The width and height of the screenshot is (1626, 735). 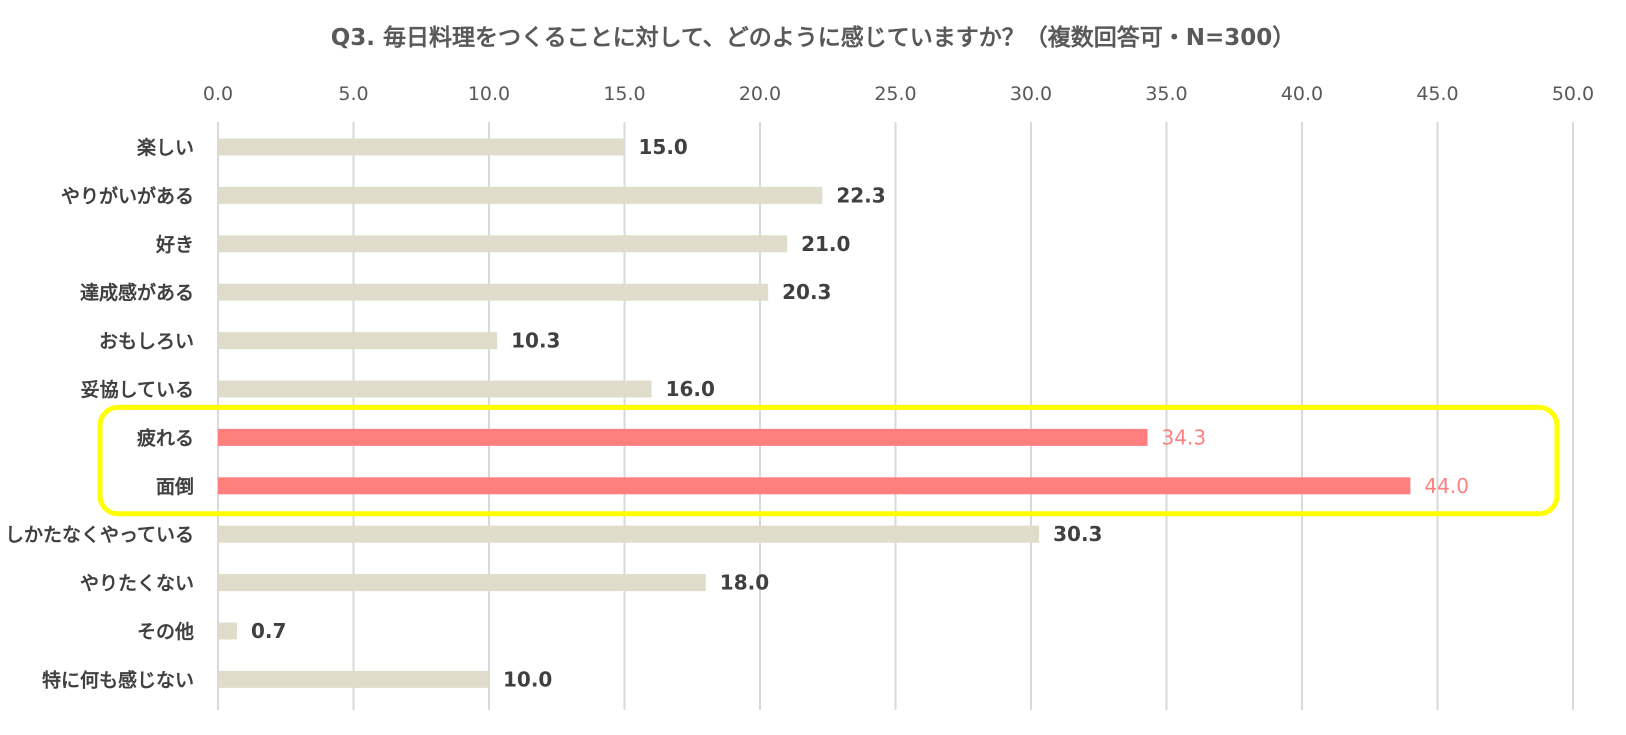 I want to click on value-label: 22.3, so click(x=860, y=195).